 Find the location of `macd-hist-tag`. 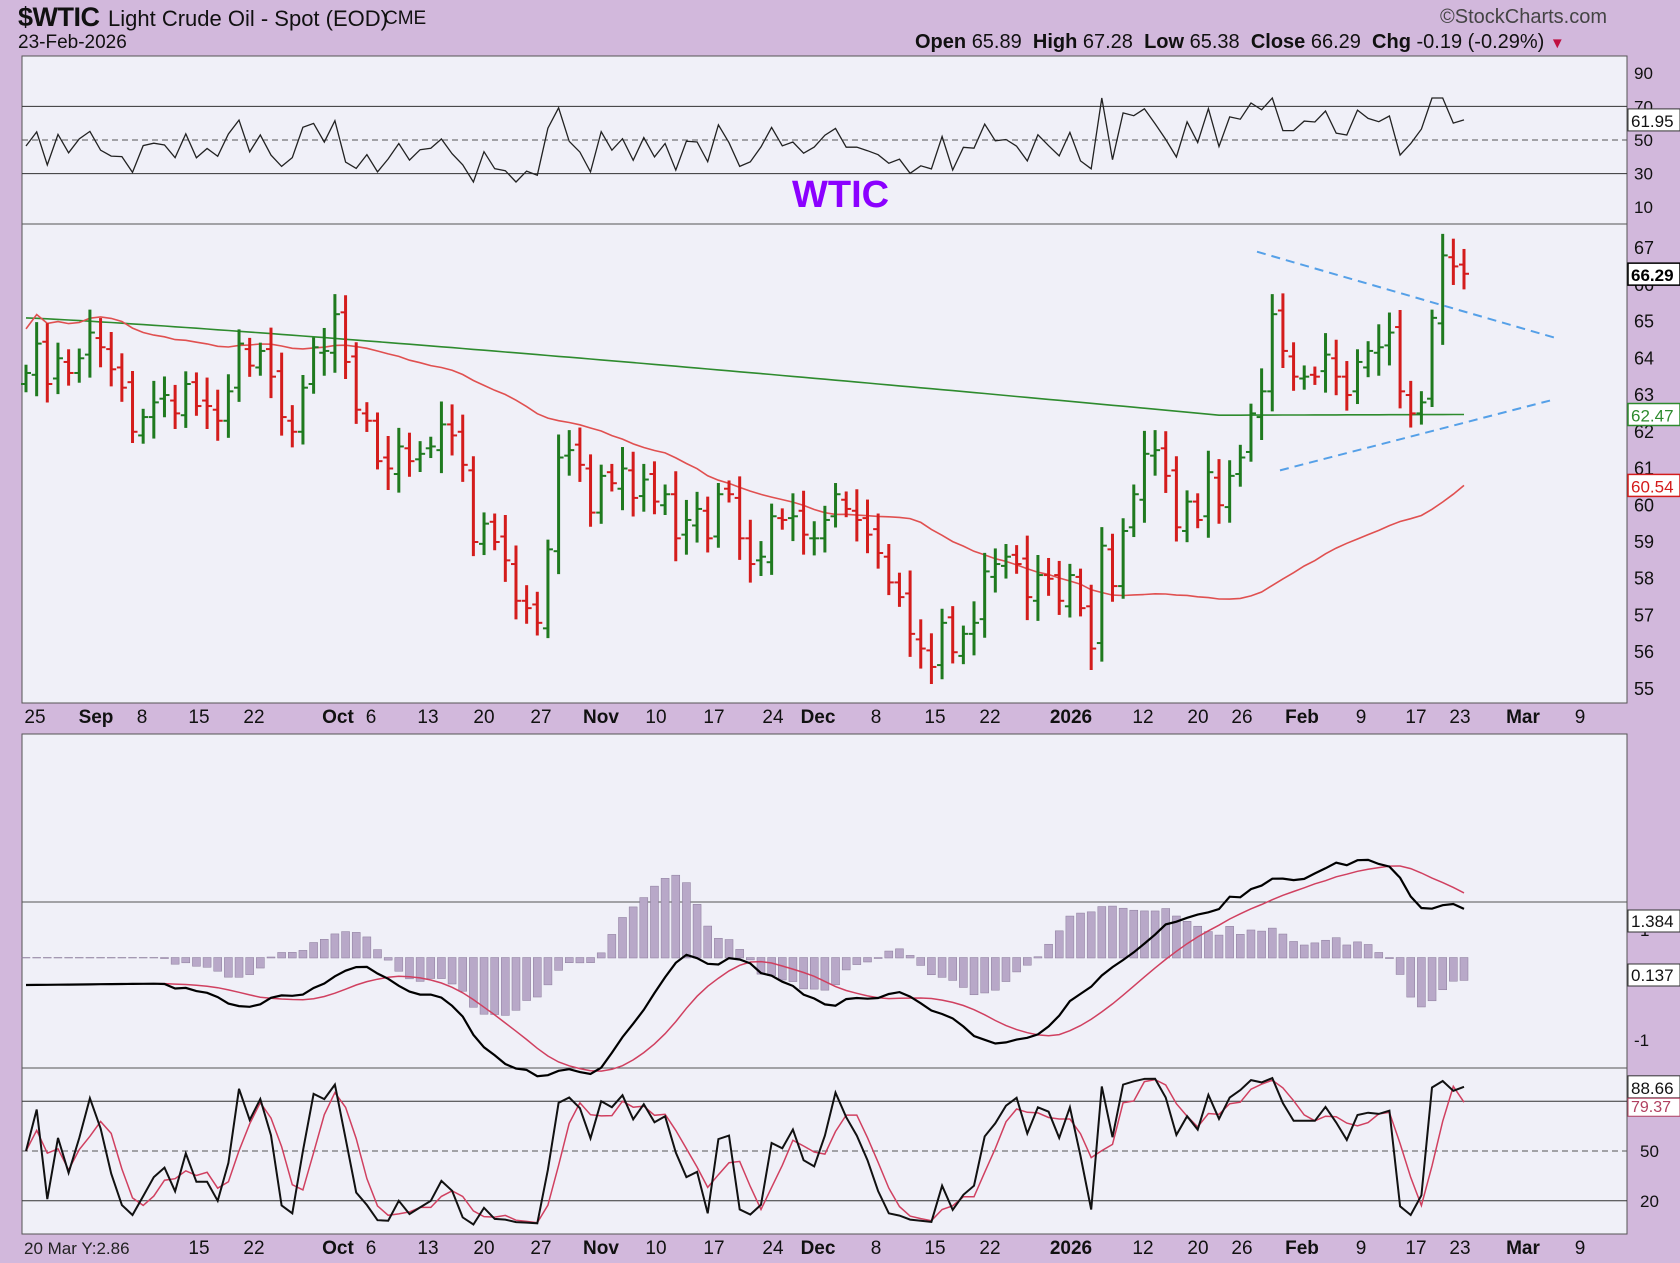

macd-hist-tag is located at coordinates (1653, 975).